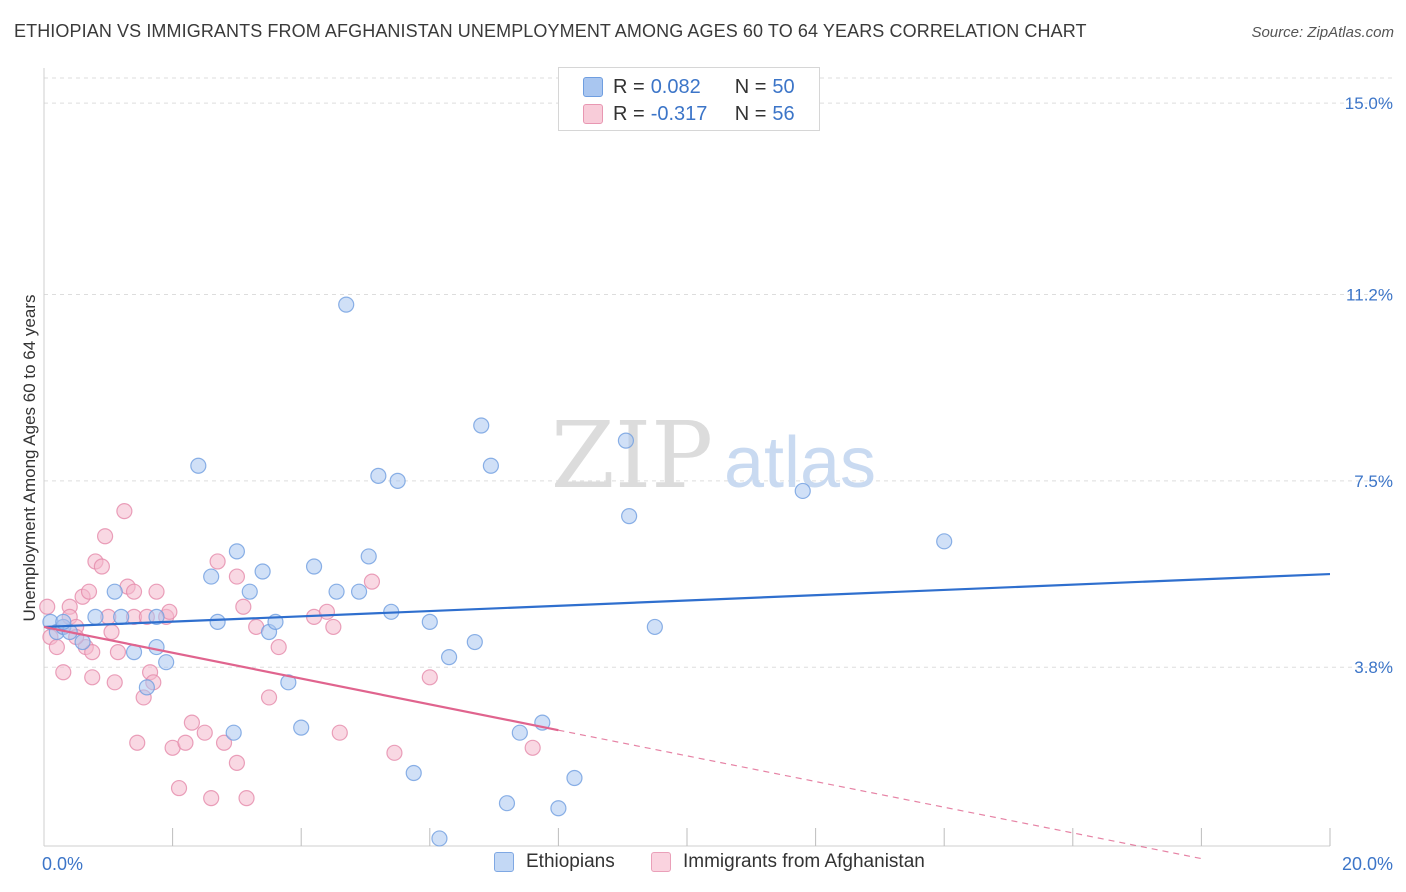 The width and height of the screenshot is (1406, 892). I want to click on correlation-legend: R = 0.082 N = 50 R = -0.317 N = 56, so click(689, 99).